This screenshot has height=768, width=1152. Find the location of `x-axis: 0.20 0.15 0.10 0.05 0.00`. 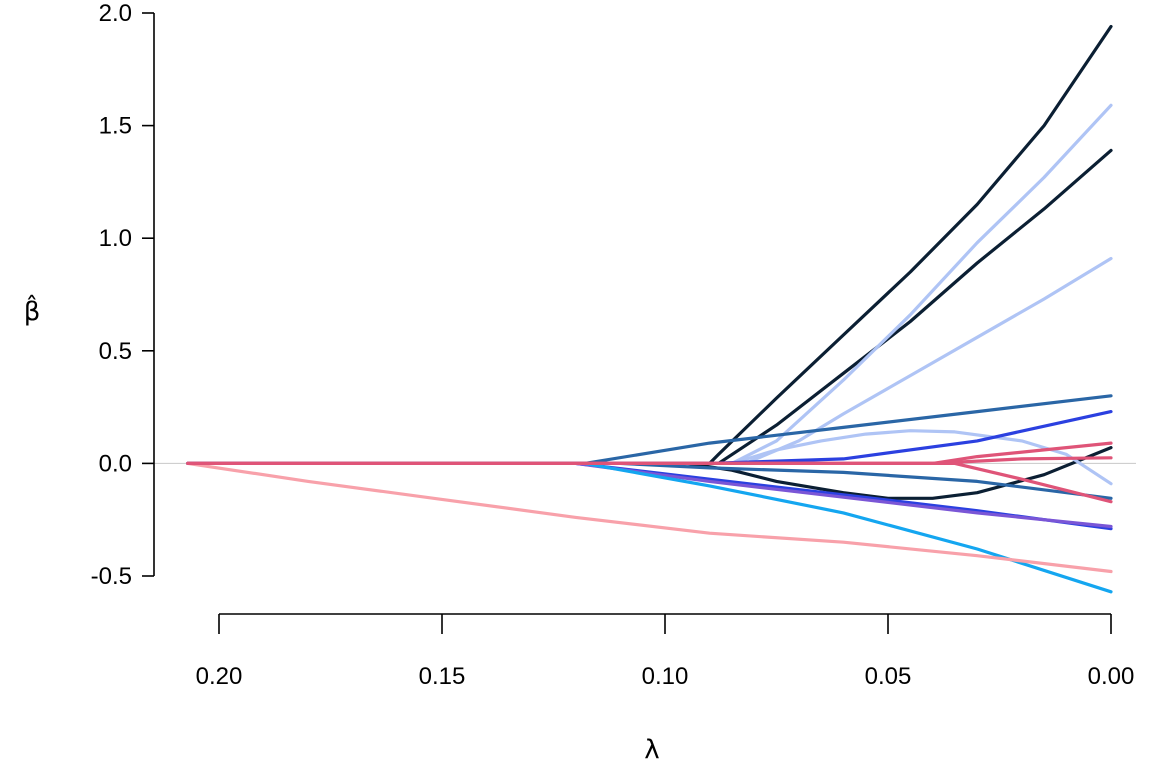

x-axis: 0.20 0.15 0.10 0.05 0.00 is located at coordinates (665, 651).